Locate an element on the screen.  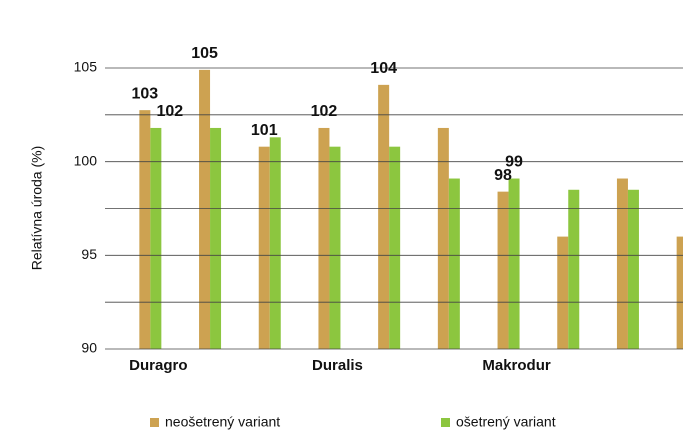
y-tick-label: 100 is located at coordinates (86, 160).